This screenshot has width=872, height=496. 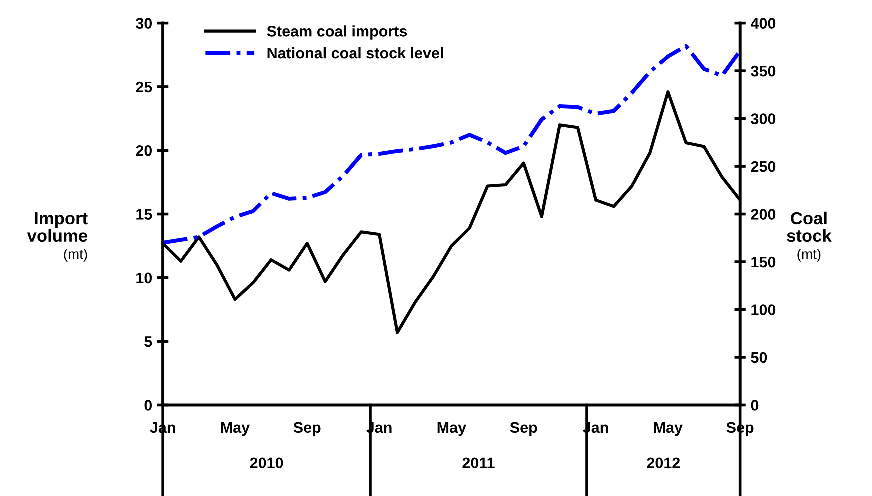 What do you see at coordinates (763, 214) in the screenshot?
I see `y2-tick-label: 200` at bounding box center [763, 214].